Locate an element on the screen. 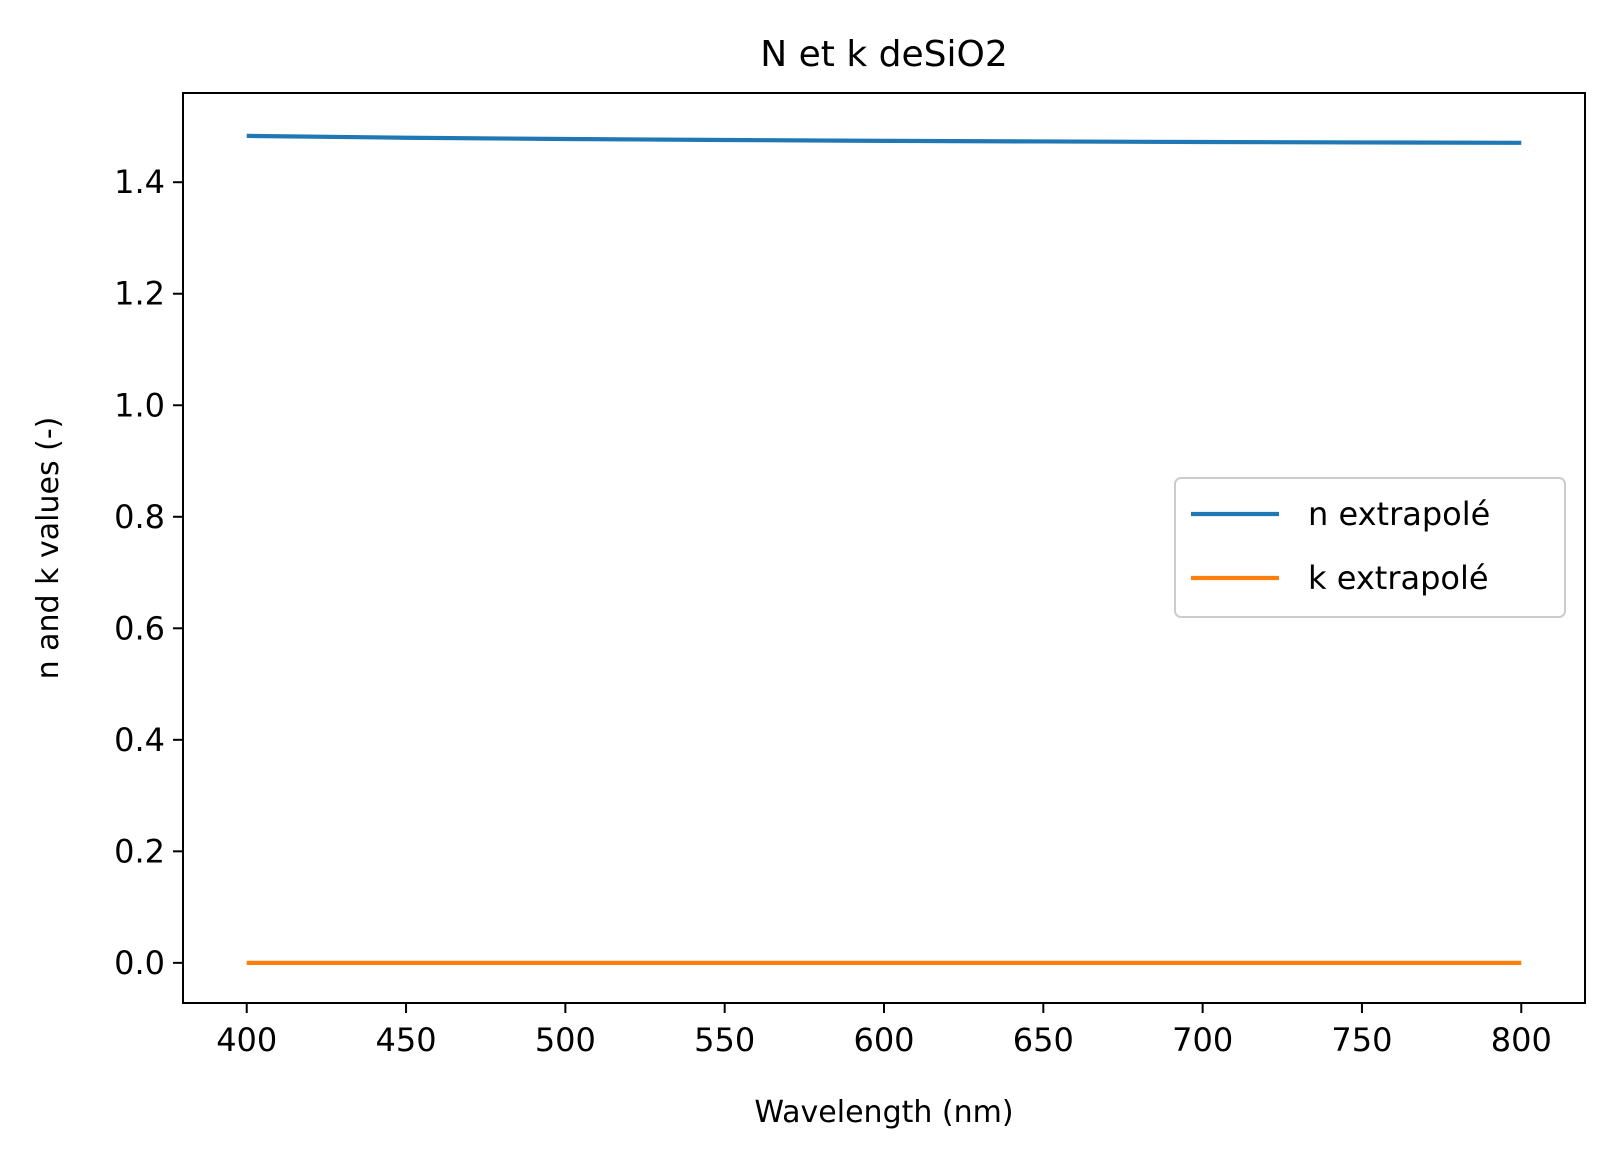 Image resolution: width=1607 pixels, height=1154 pixels. y-axis-label: n and k values (-) is located at coordinates (48, 548).